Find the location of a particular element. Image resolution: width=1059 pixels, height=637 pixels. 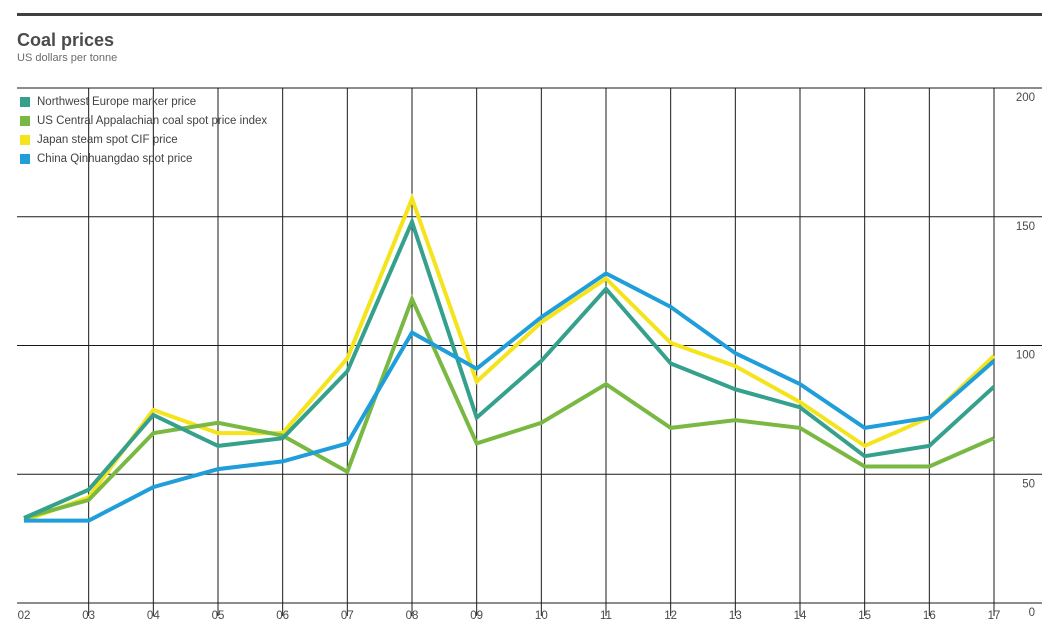

x-tick-label-03: 03 is located at coordinates (88, 616).